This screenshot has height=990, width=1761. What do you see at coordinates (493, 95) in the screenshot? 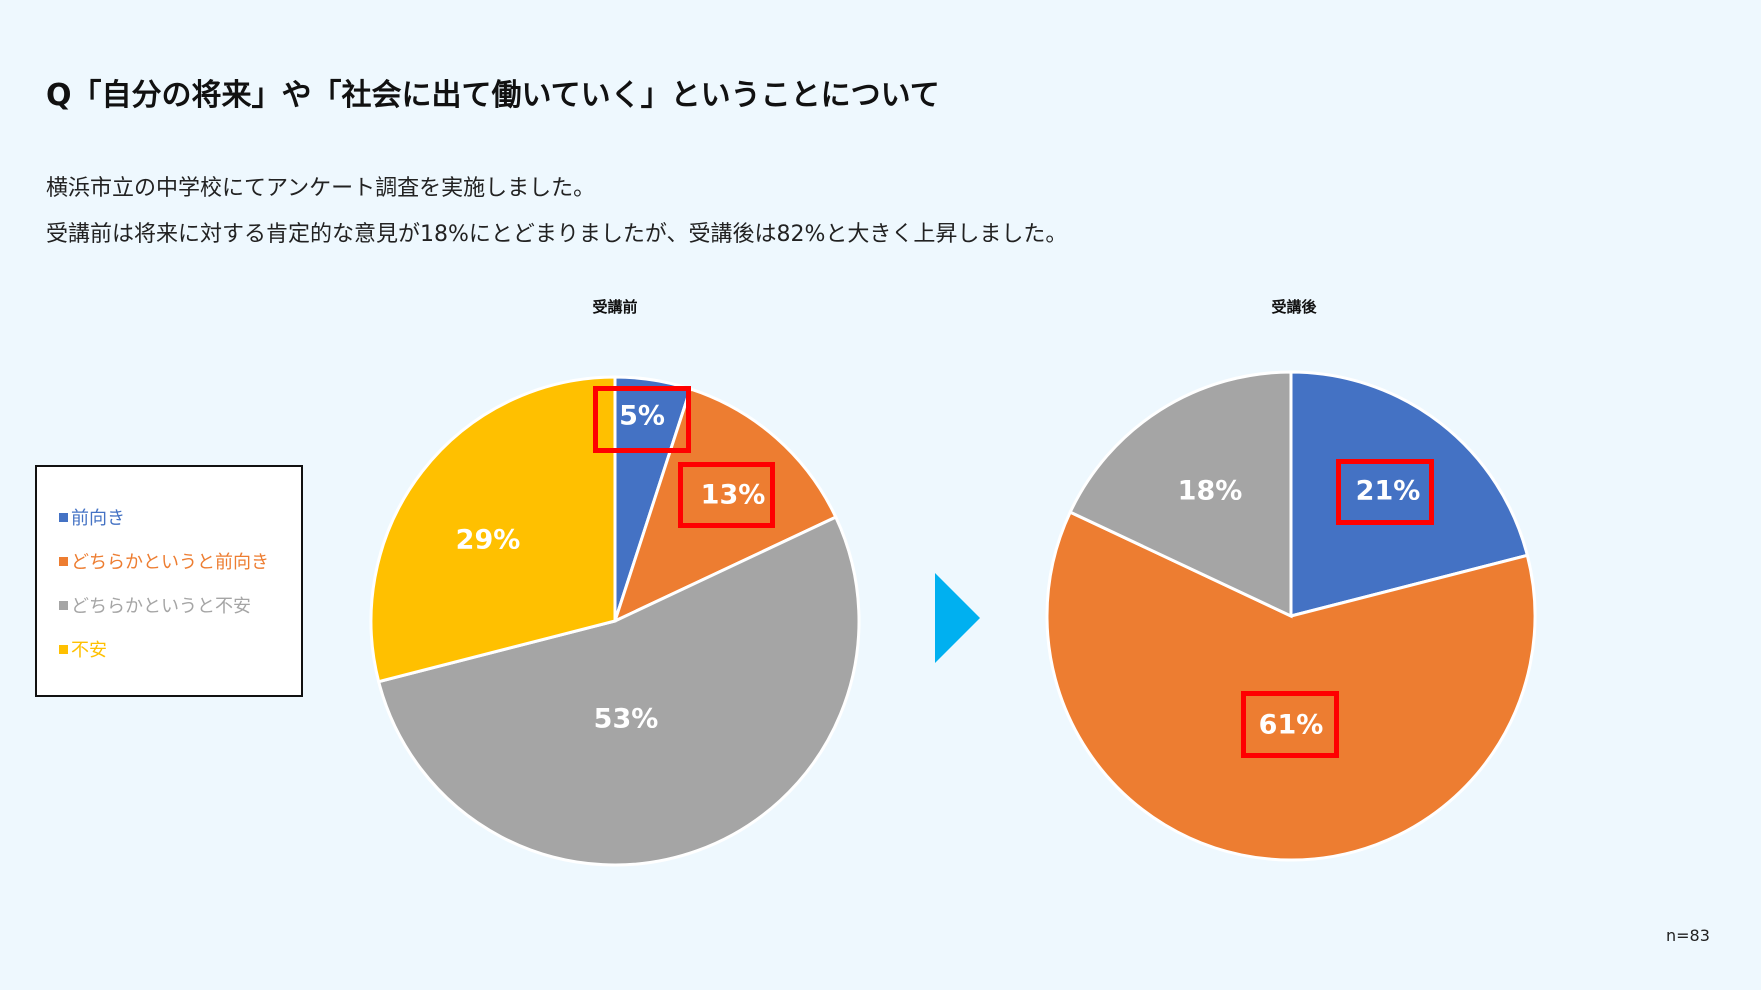
I see `page-title: Q「自分の将来」や「社会に出て働いていく」ということについて` at bounding box center [493, 95].